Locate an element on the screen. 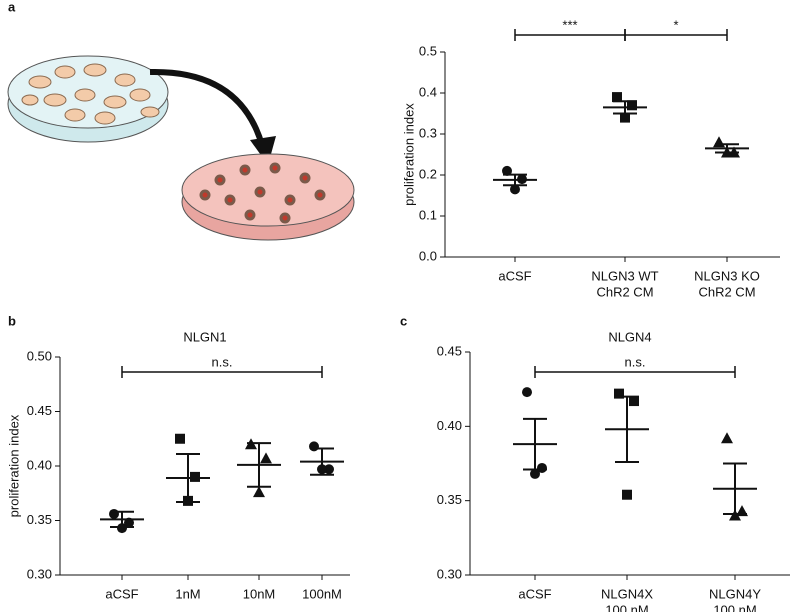 This screenshot has height=612, width=800. x-tick-label: NLGN3 KO is located at coordinates (727, 275).